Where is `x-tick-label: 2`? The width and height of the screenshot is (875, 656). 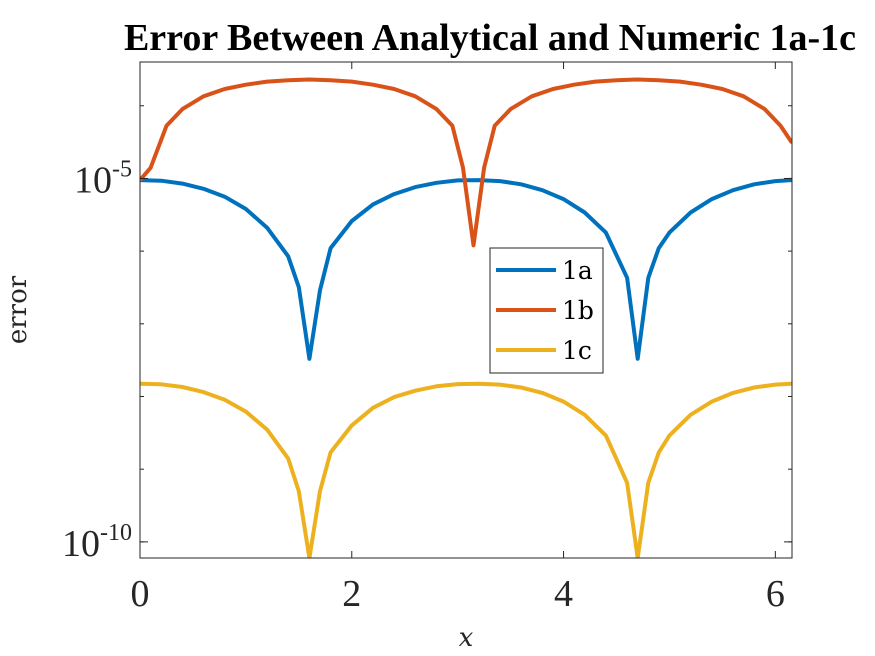
x-tick-label: 2 is located at coordinates (351, 594).